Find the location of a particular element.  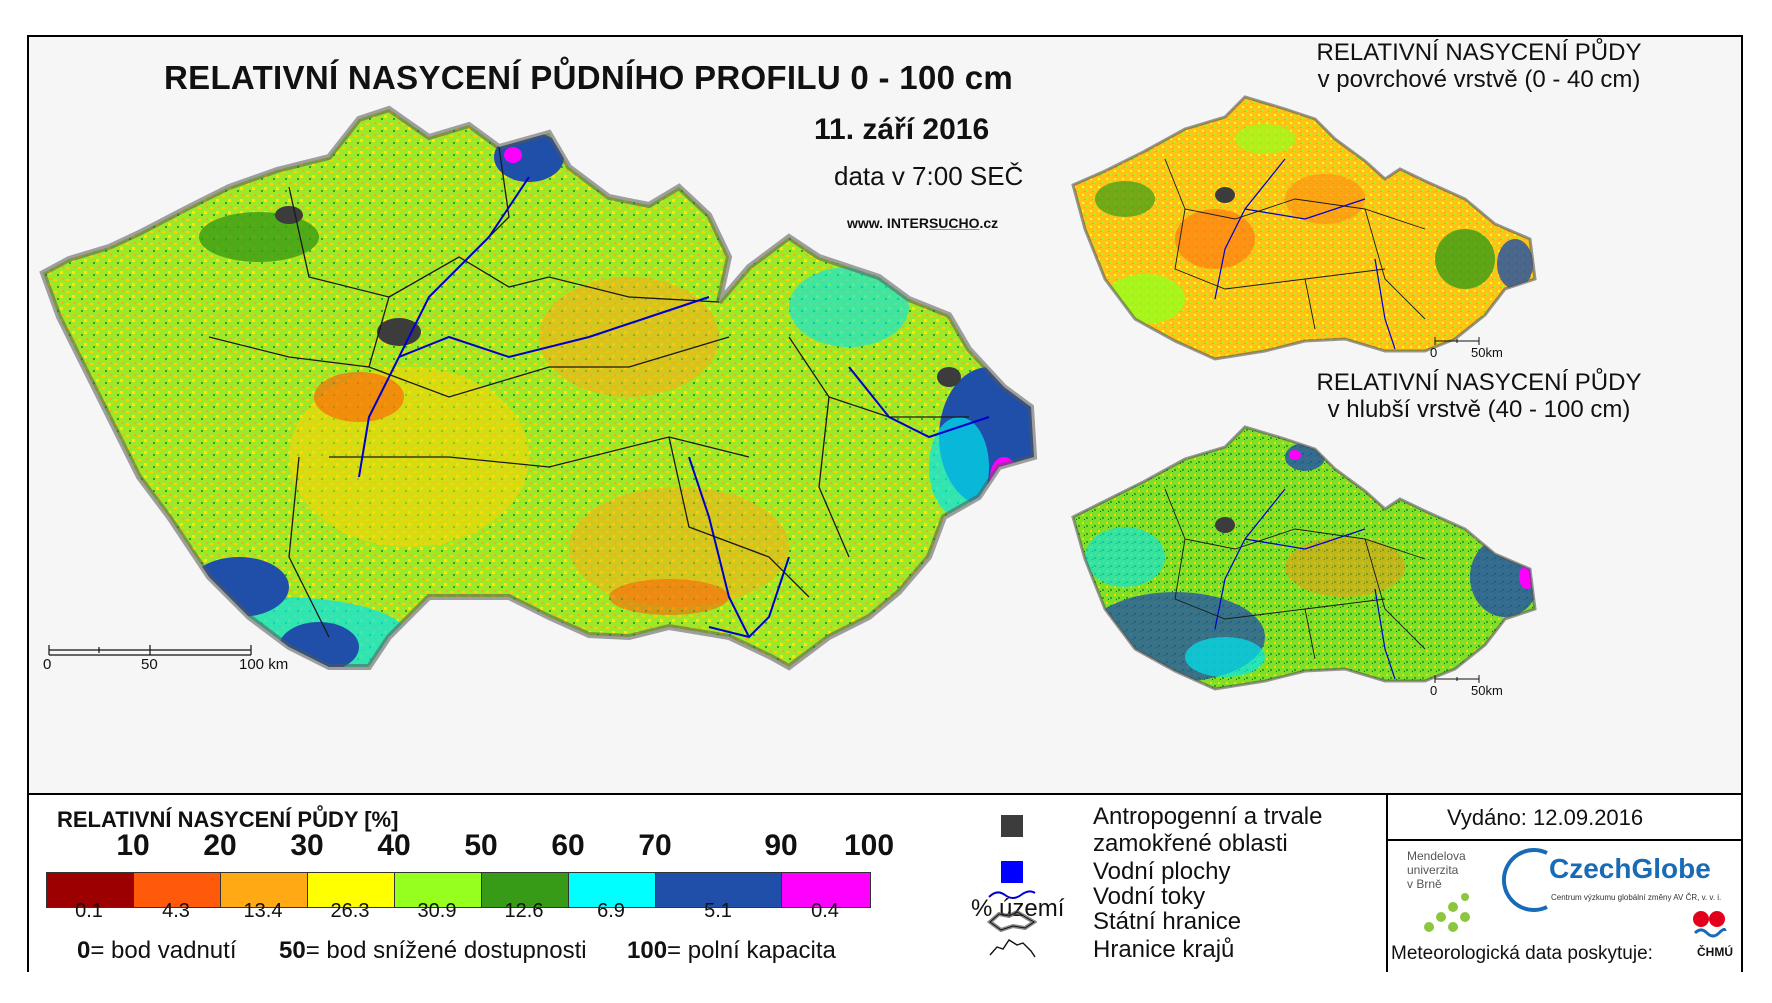

def-wilting-point: 0= bod vadnutí is located at coordinates (156, 951).